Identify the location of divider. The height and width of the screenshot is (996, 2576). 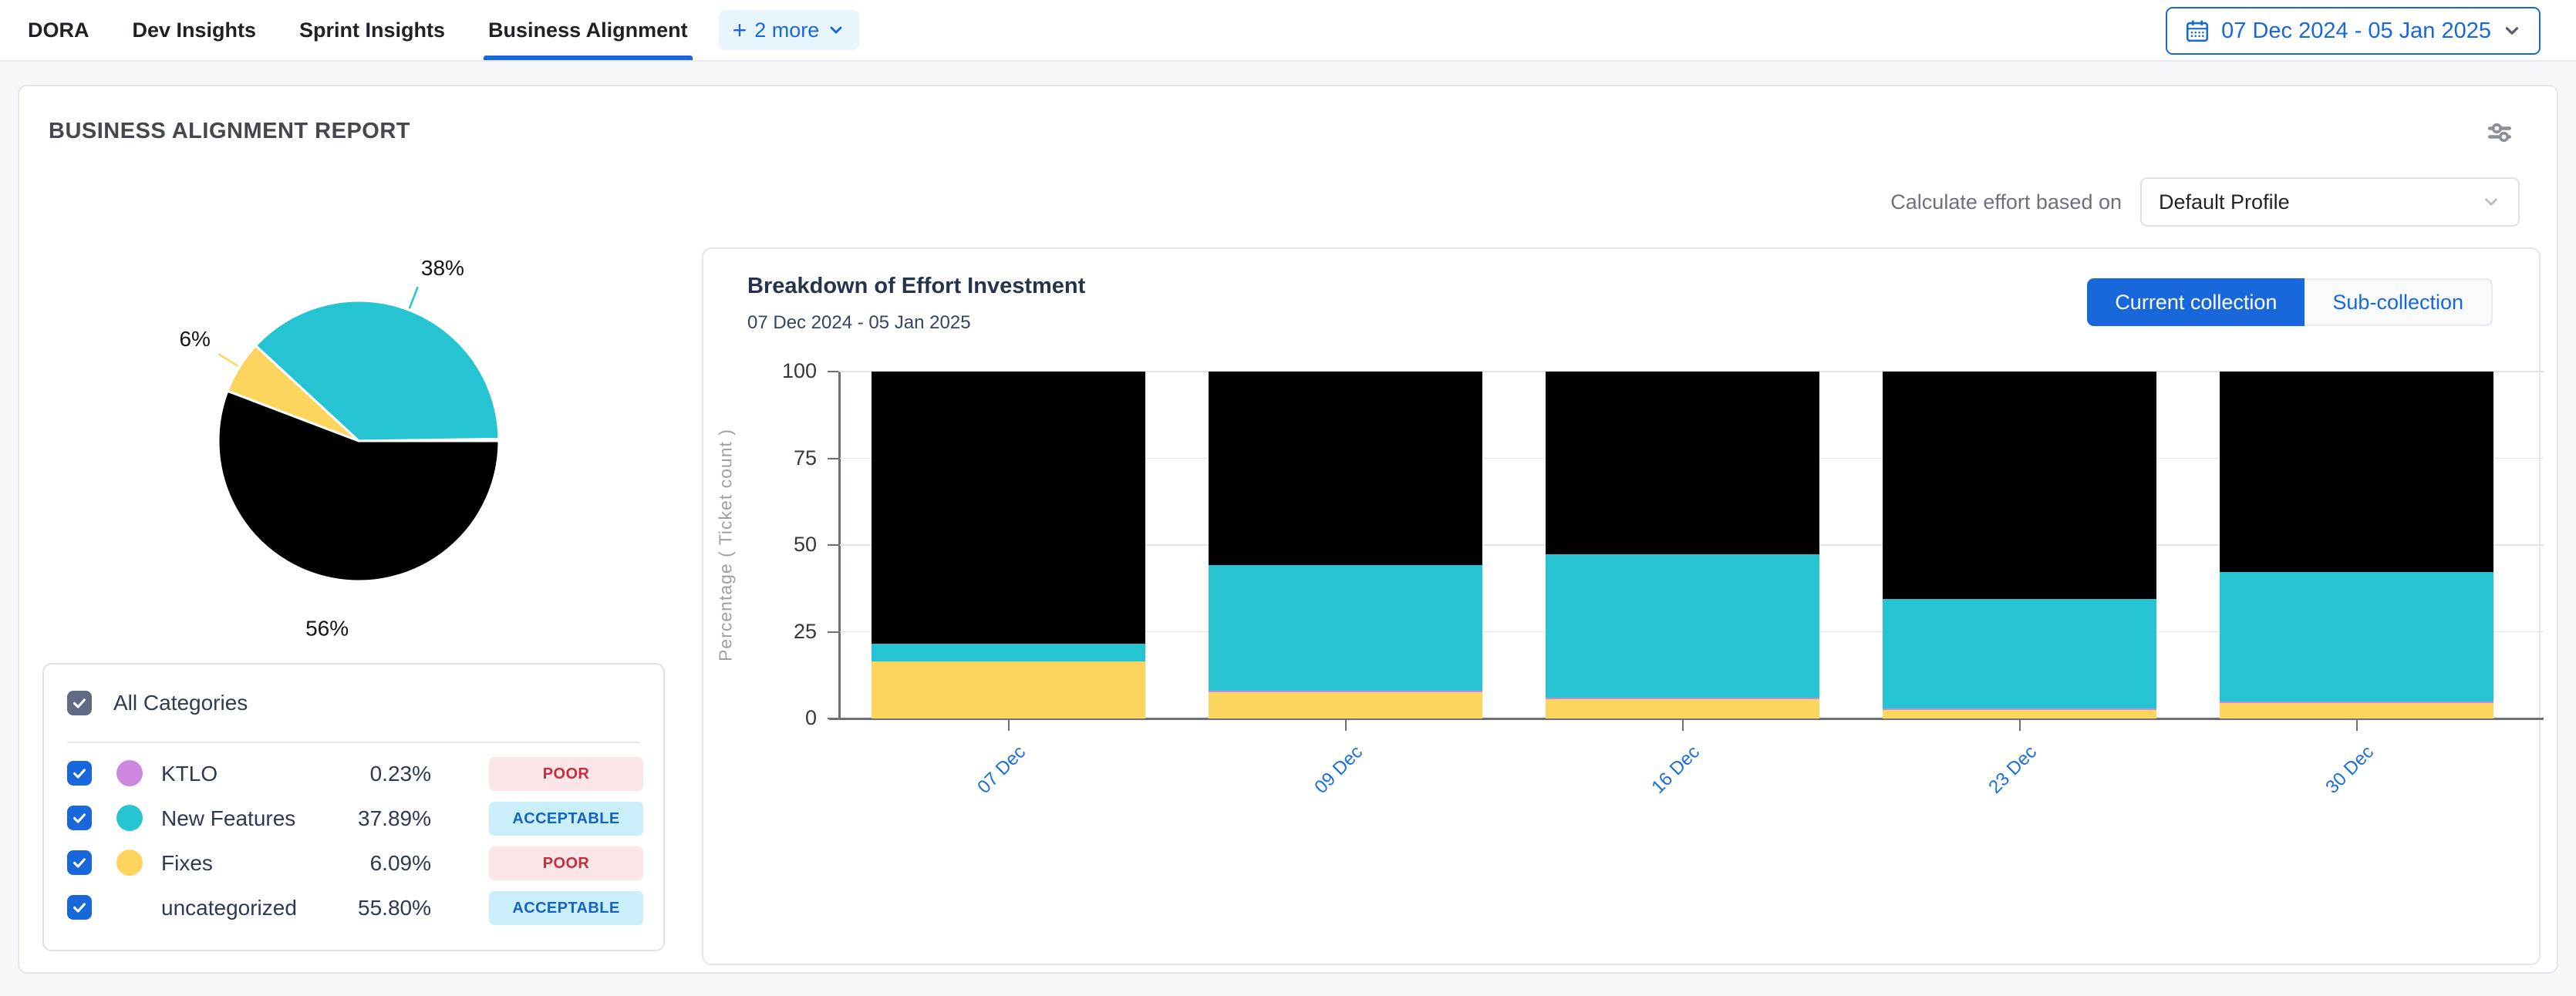
(353, 742).